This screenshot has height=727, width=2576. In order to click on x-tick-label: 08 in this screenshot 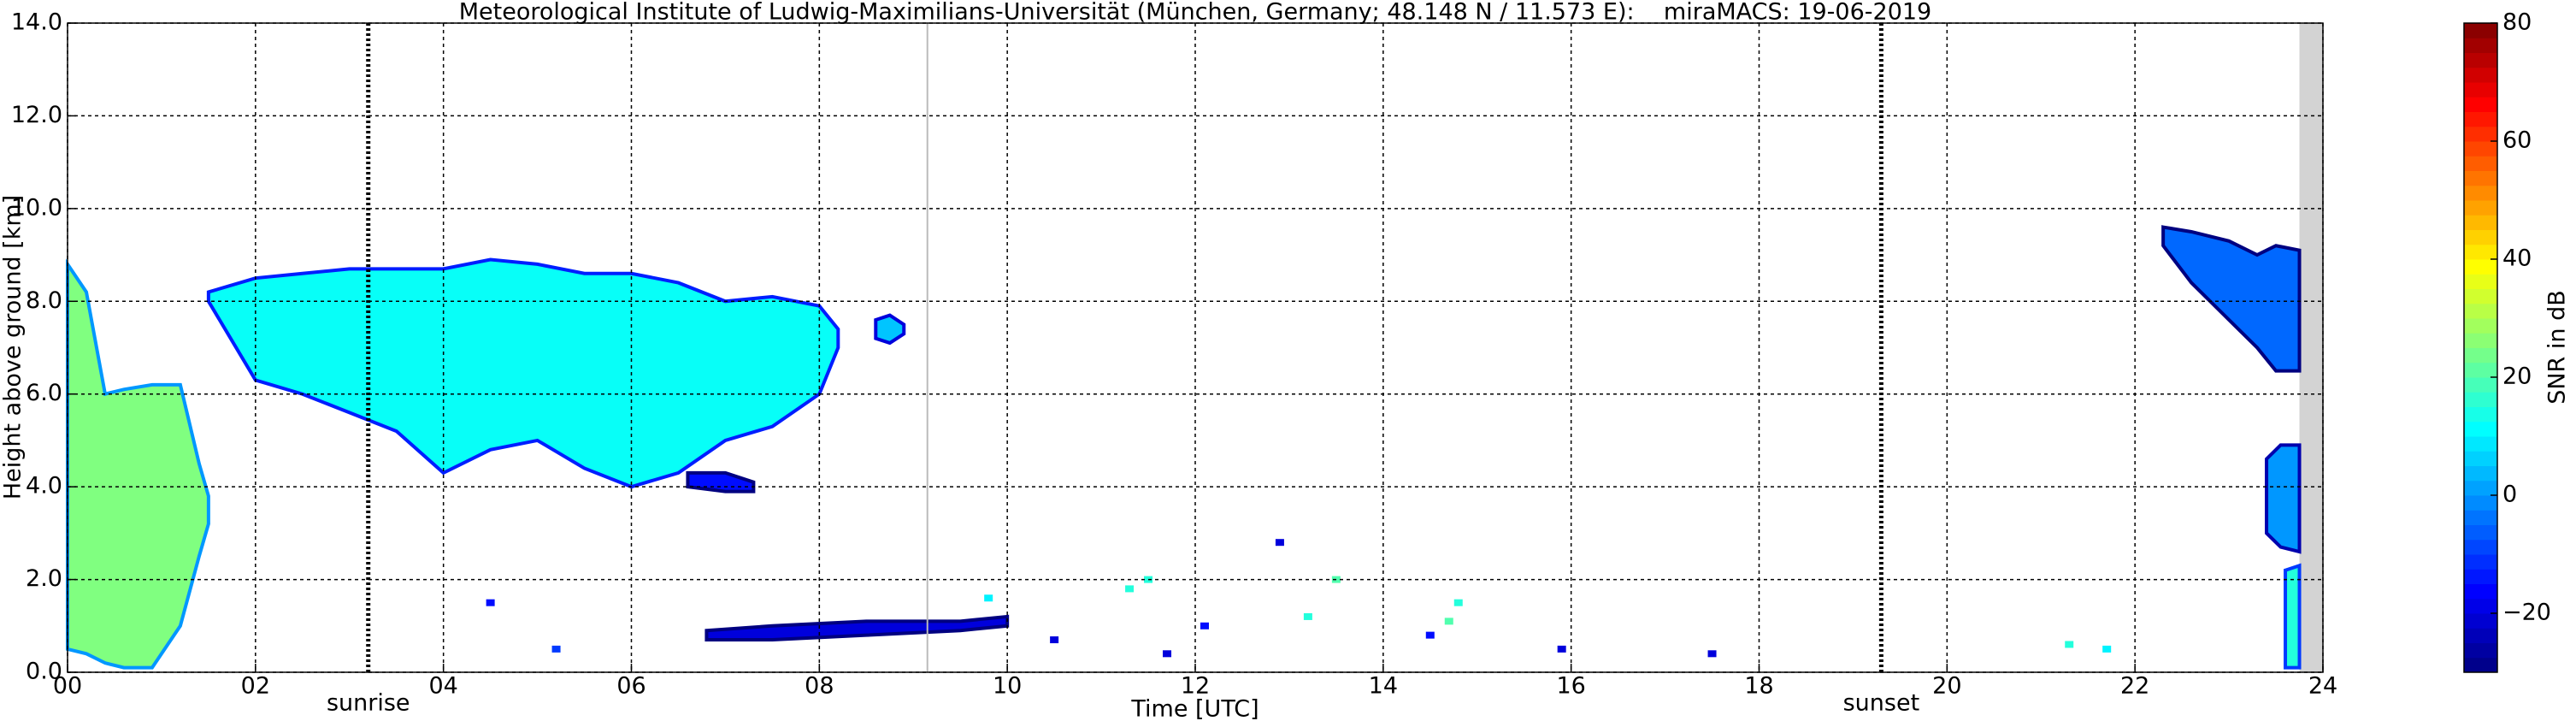, I will do `click(819, 686)`.